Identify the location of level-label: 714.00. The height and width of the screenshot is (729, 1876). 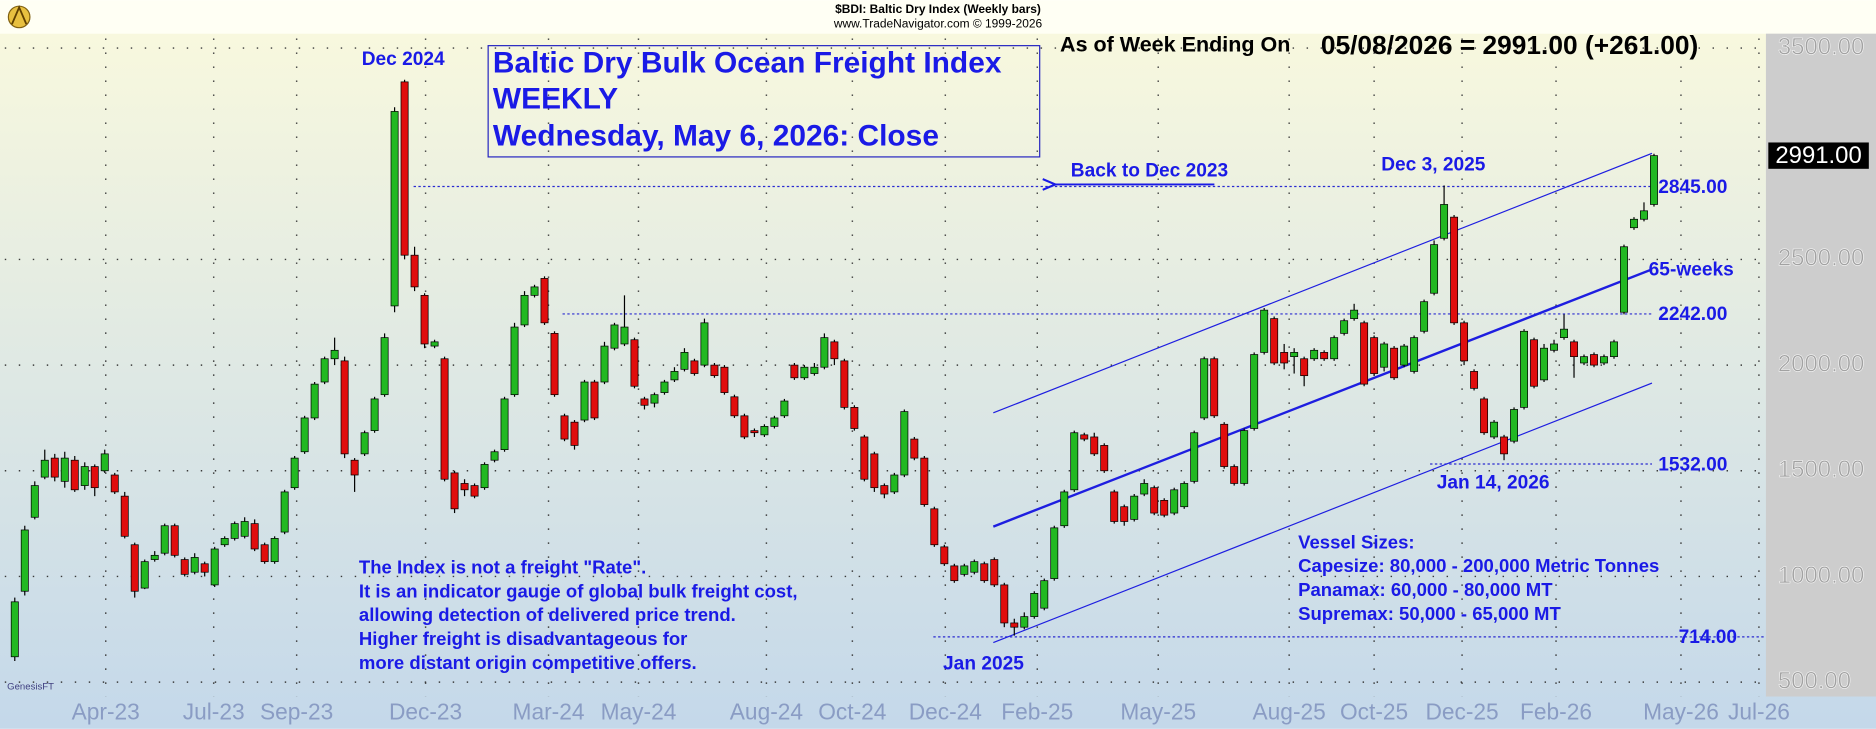
(1708, 637).